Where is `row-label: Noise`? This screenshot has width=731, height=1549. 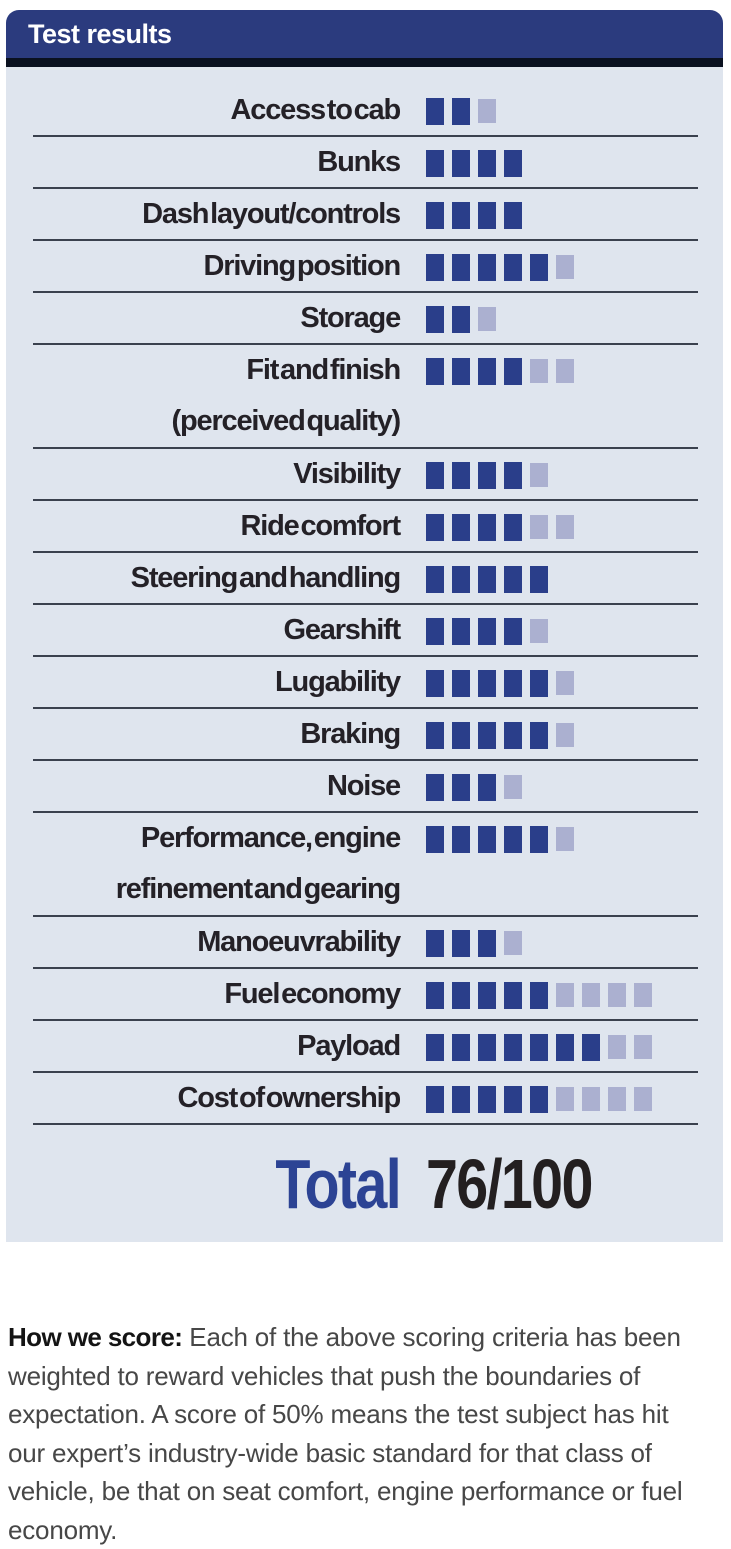 row-label: Noise is located at coordinates (364, 786).